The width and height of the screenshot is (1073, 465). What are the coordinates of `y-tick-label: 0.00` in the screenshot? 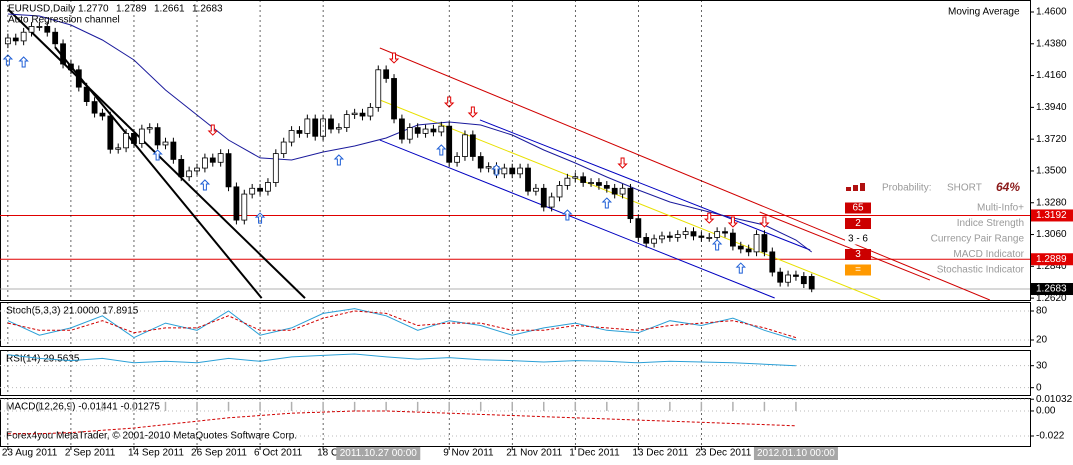 It's located at (1046, 411).